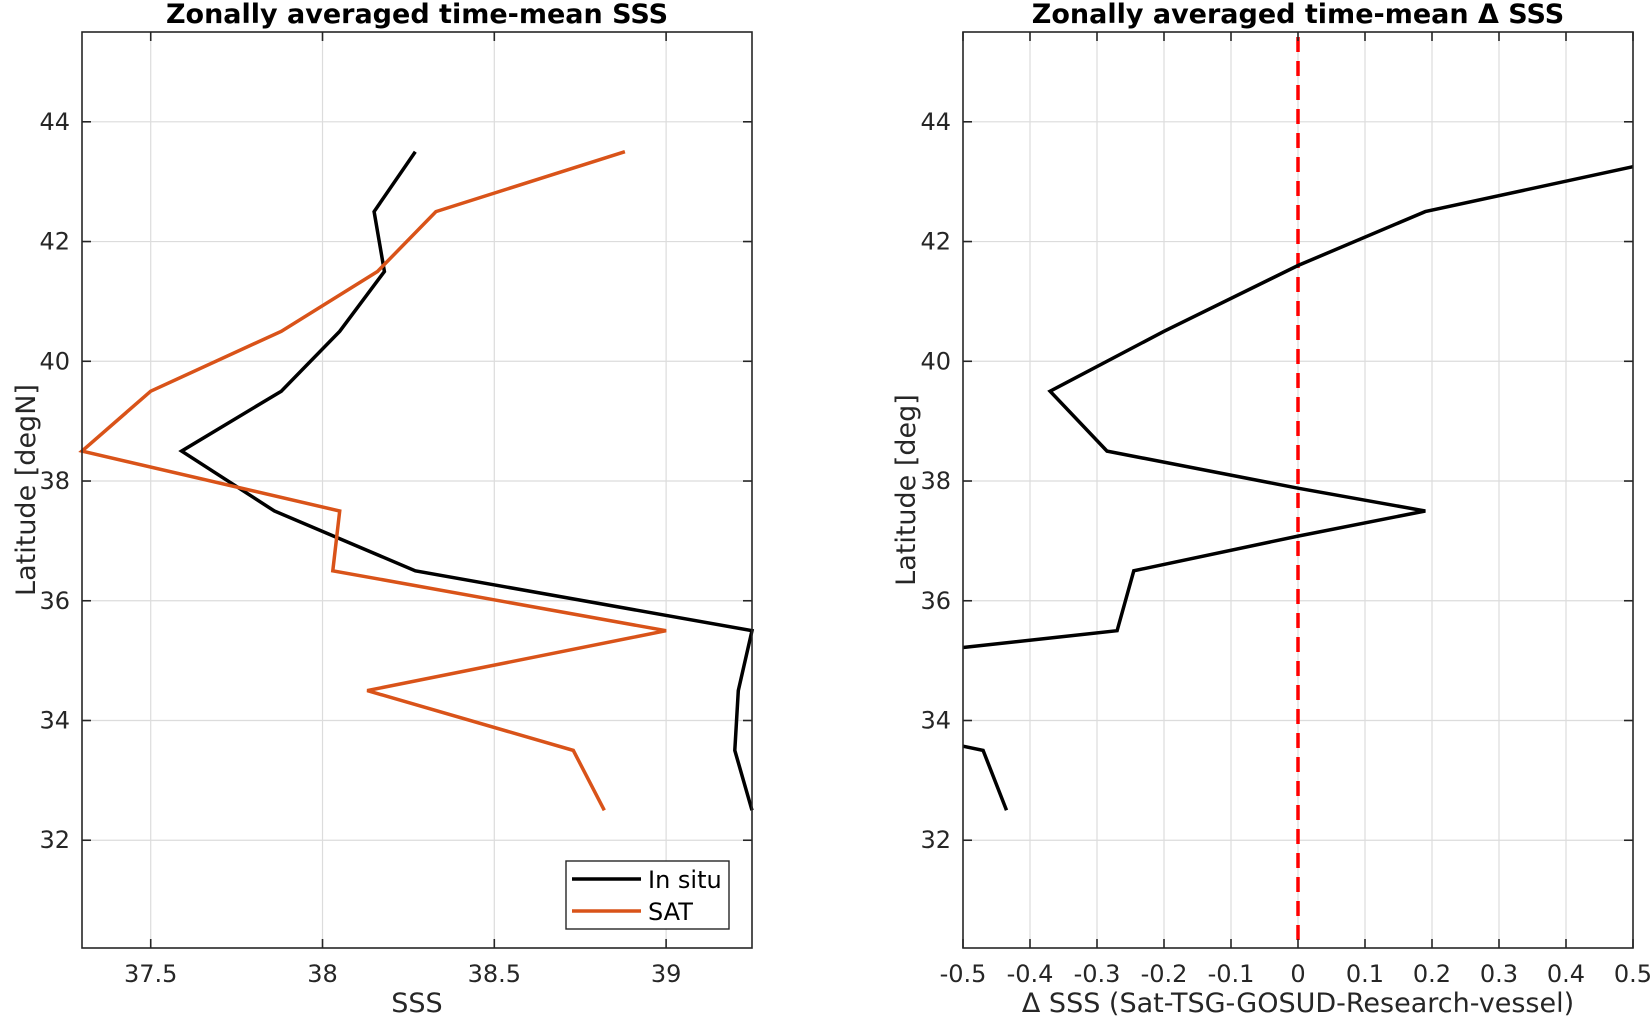  Describe the element at coordinates (935, 122) in the screenshot. I see `right-y-tick-label: 44` at that location.